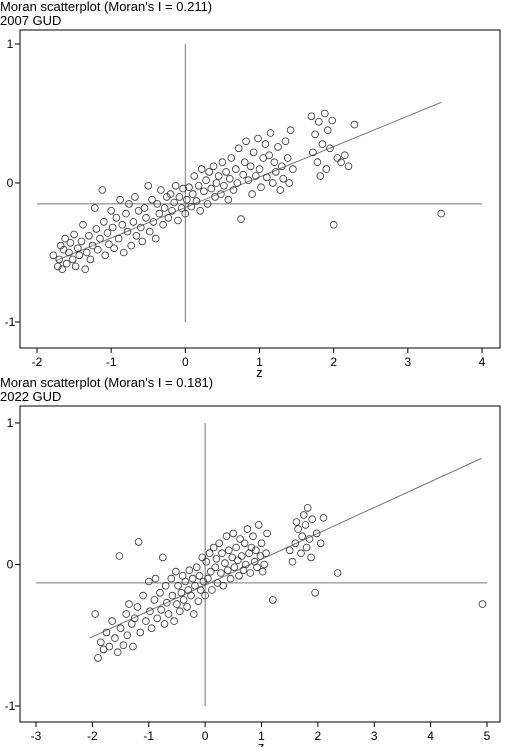  What do you see at coordinates (318, 736) in the screenshot?
I see `x-tick-label: 2` at bounding box center [318, 736].